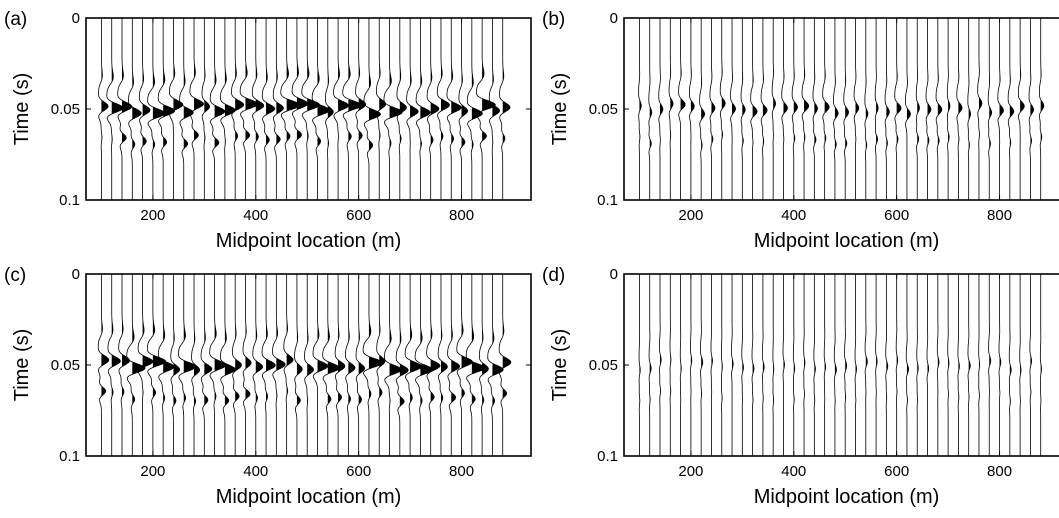 The height and width of the screenshot is (518, 1059). What do you see at coordinates (15, 275) in the screenshot?
I see `panel-label: (c)` at bounding box center [15, 275].